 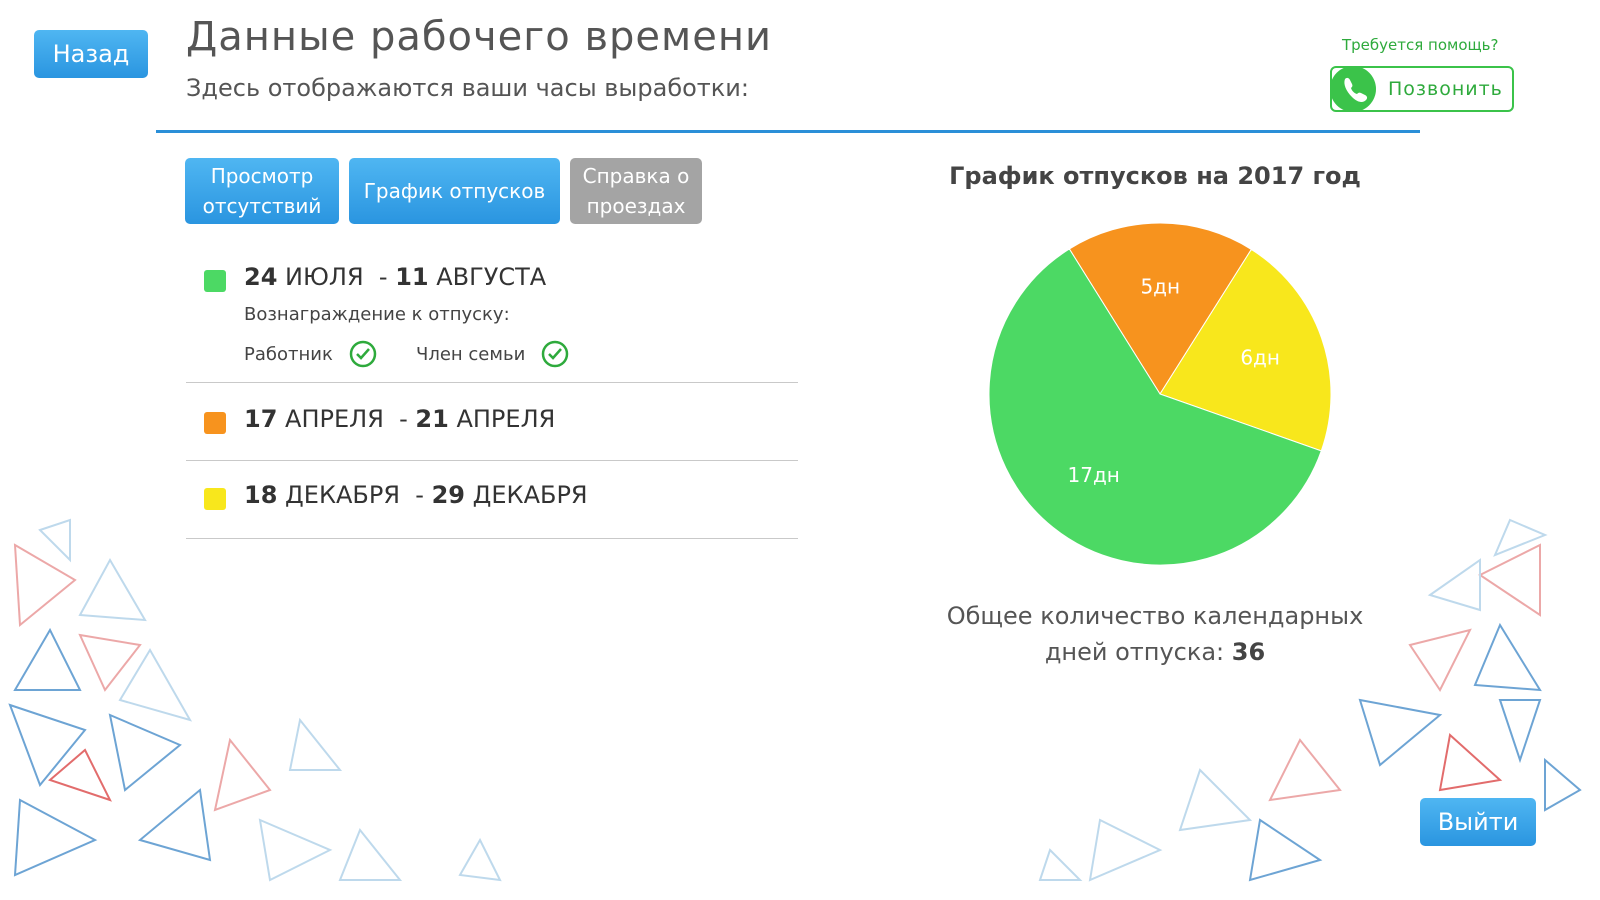 I want to click on date-range: 18 ДЕКАБРЯ - 29 ДЕКАБРЯ, so click(x=416, y=495).